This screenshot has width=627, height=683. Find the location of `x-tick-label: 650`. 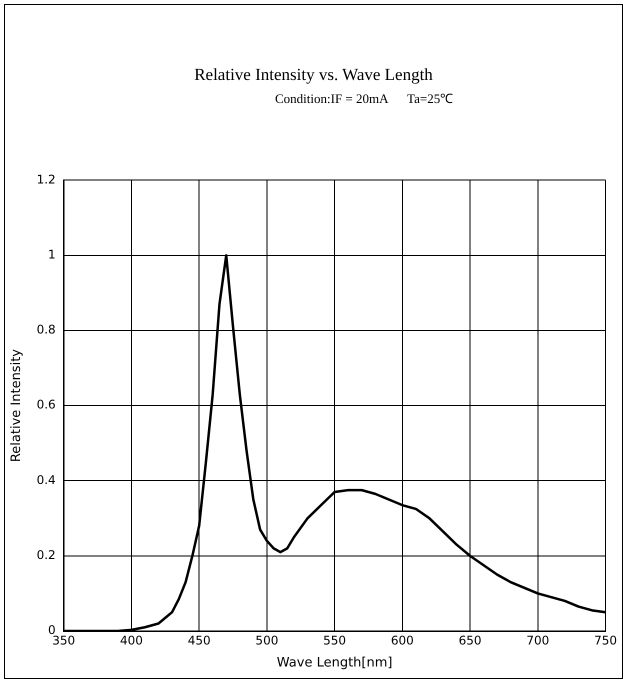

x-tick-label: 650 is located at coordinates (470, 640).